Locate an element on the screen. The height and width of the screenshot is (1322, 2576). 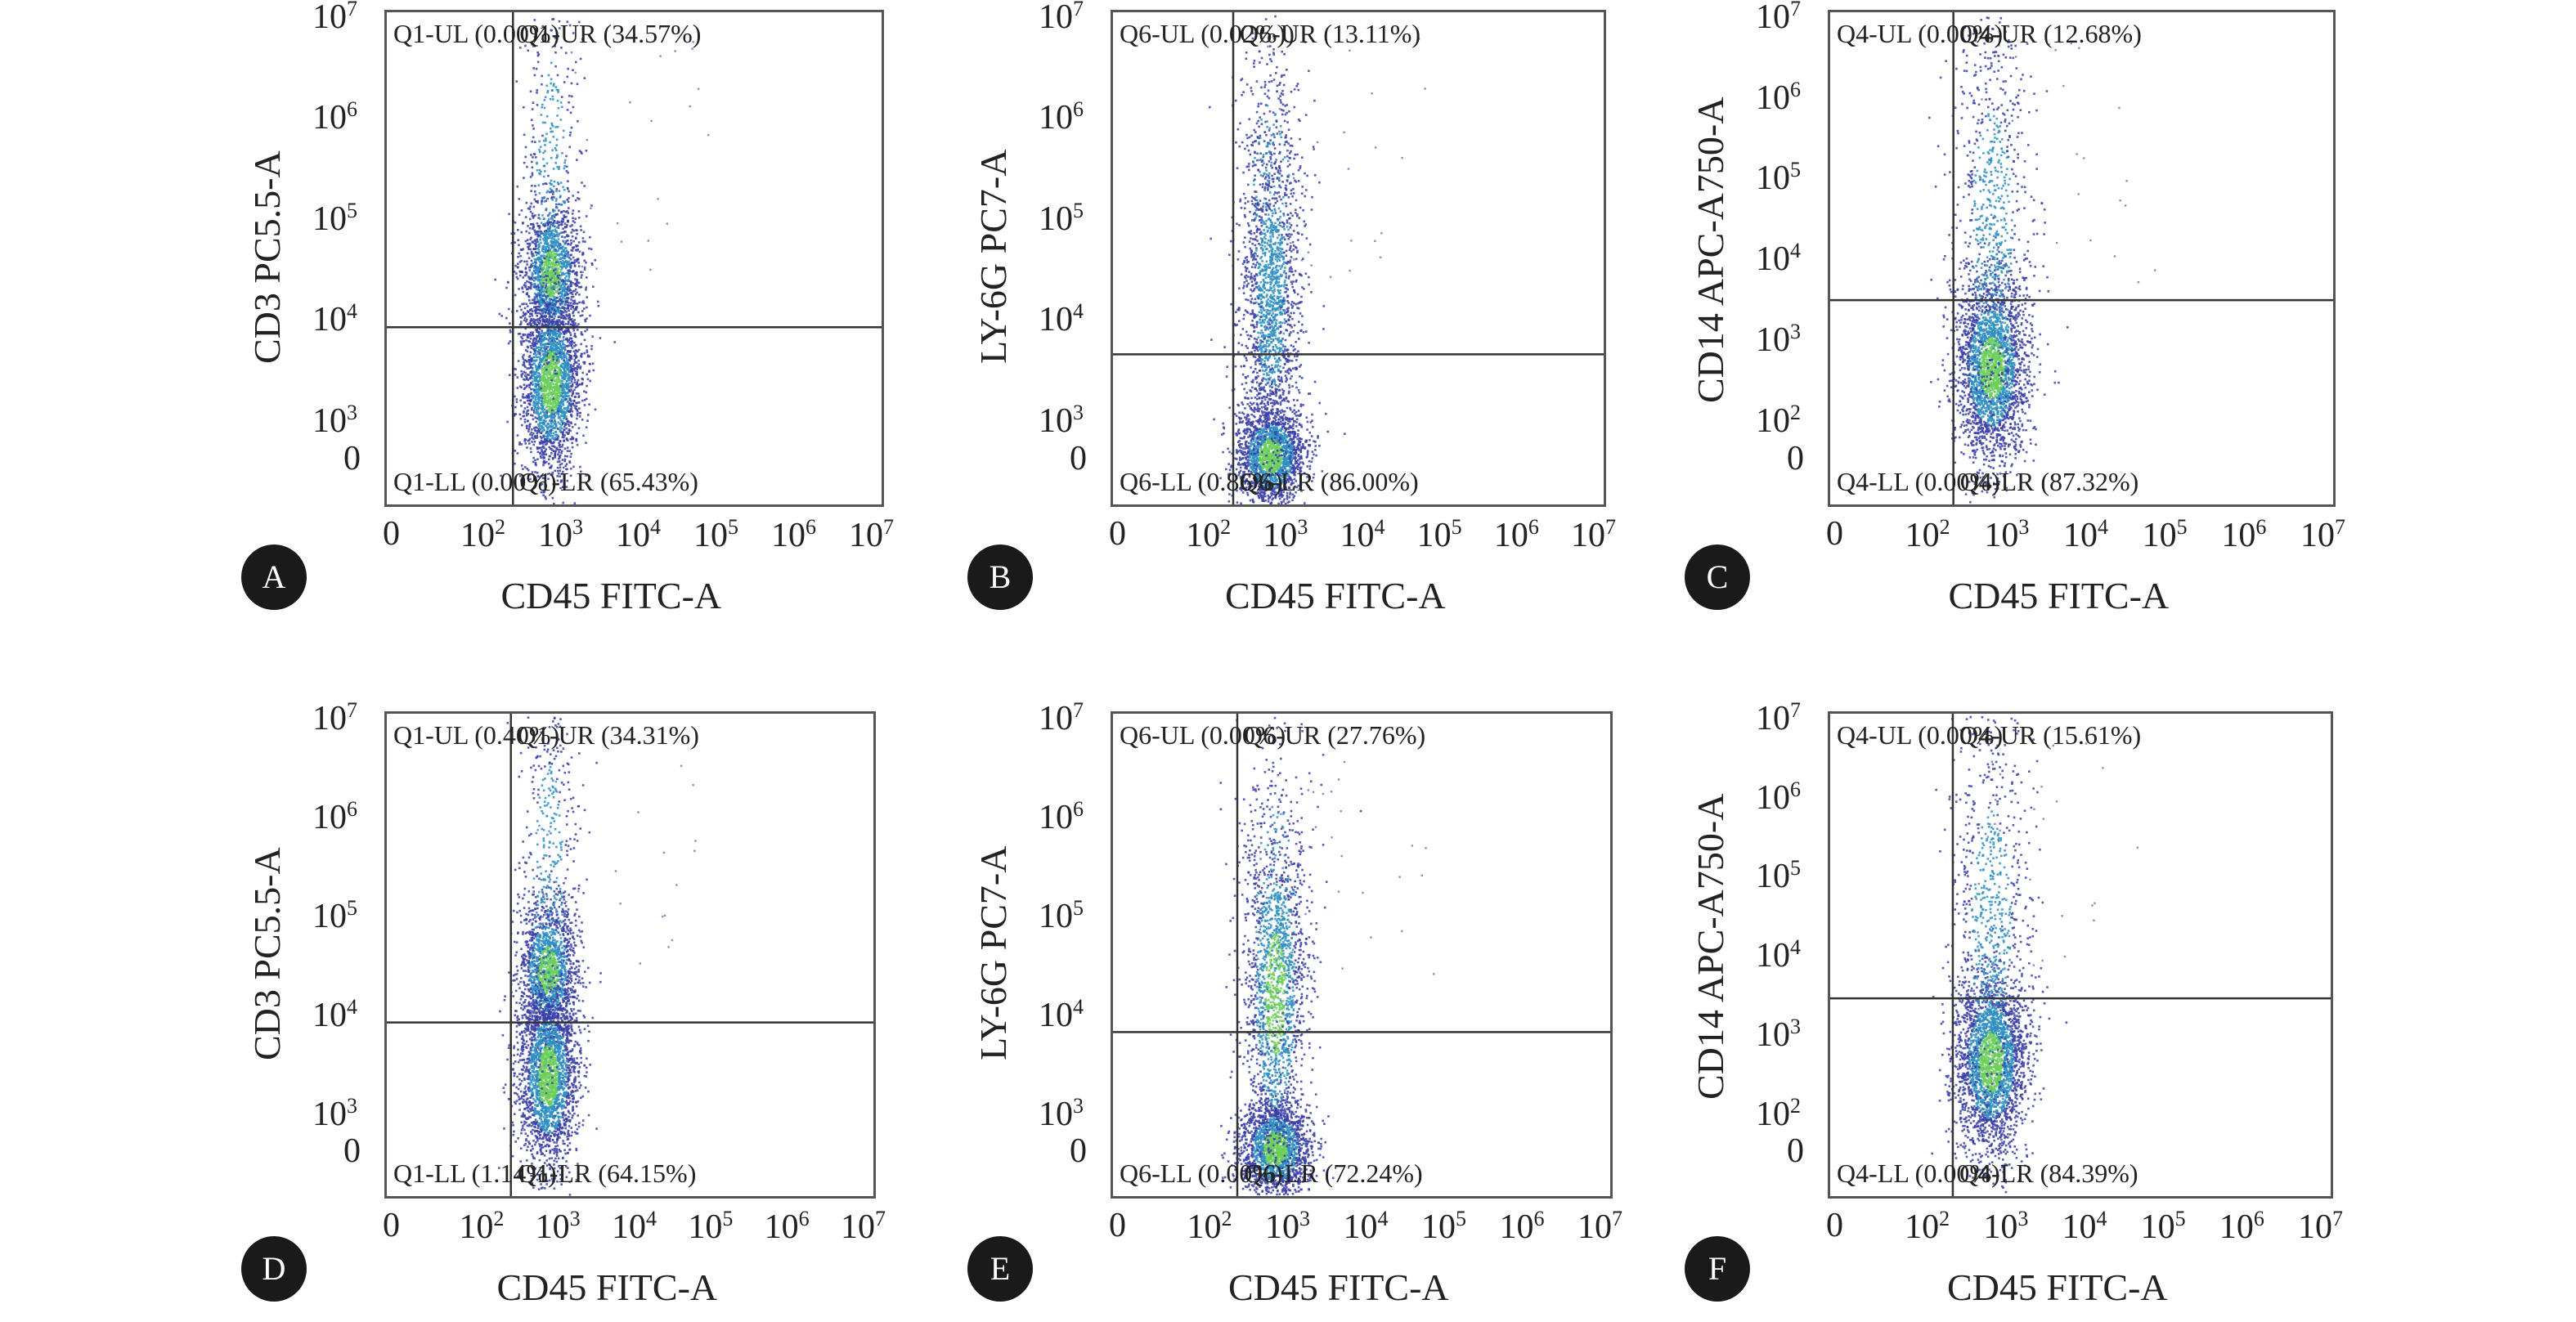
y-axis-label: CD14 APC-A750-A is located at coordinates (1711, 947).